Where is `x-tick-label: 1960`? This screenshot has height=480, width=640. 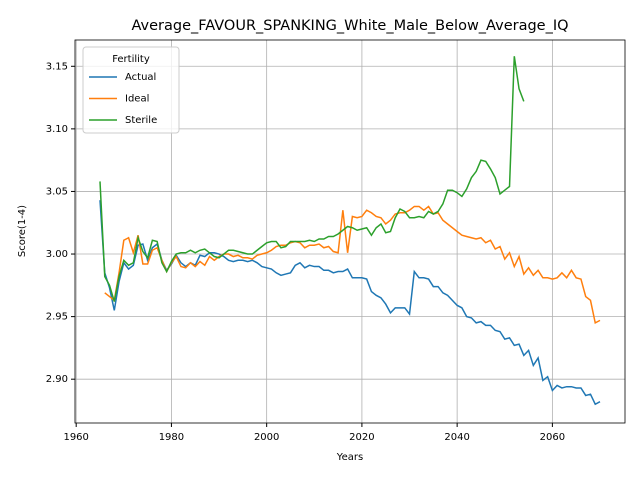
x-tick-label: 1960 is located at coordinates (75, 437).